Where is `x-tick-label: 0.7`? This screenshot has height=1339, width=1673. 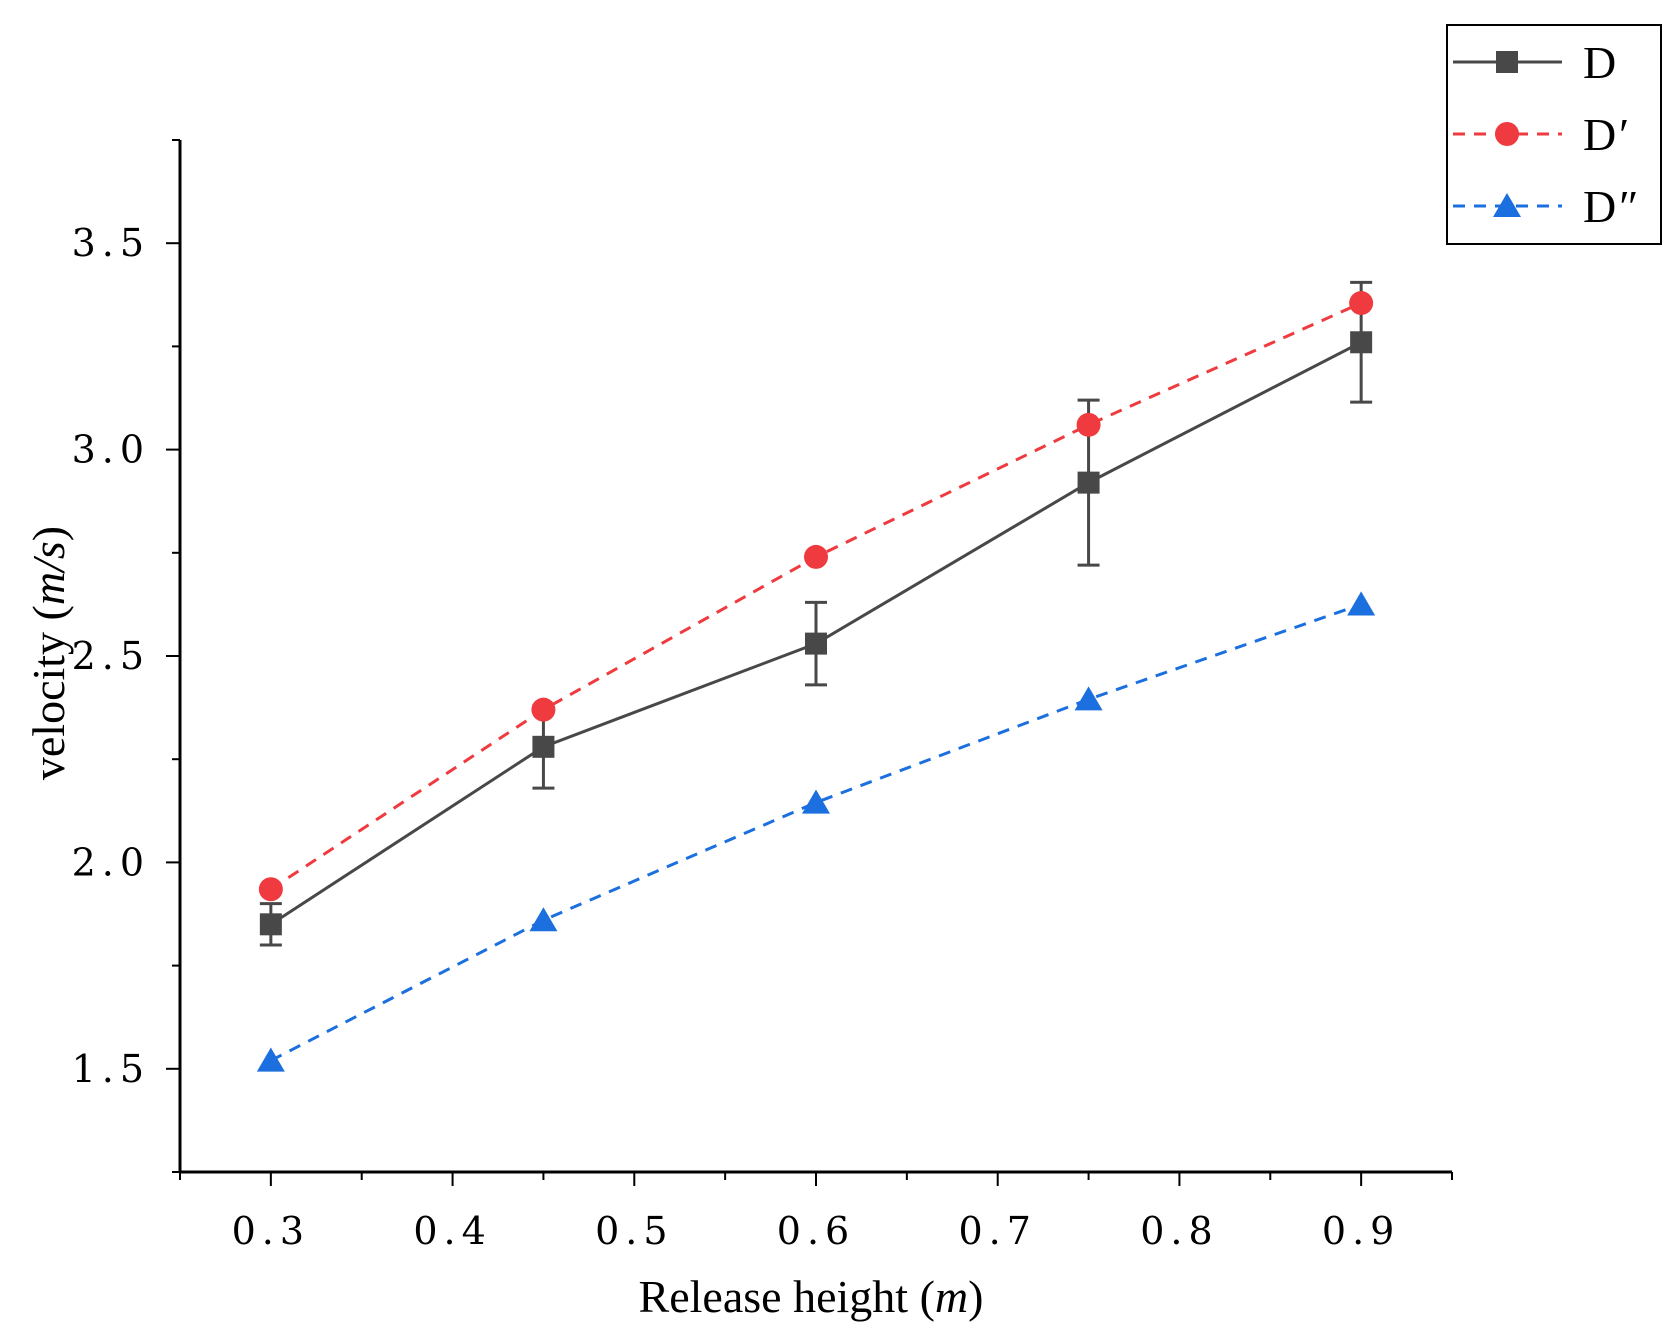
x-tick-label: 0.7 is located at coordinates (997, 1231).